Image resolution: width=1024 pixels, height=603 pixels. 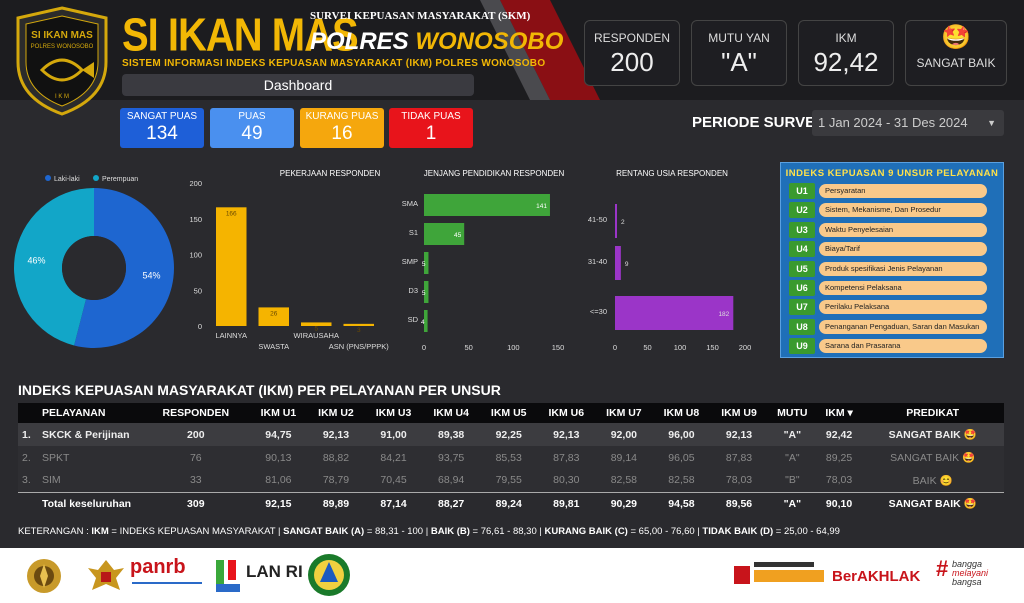 I want to click on polres-title: POLRES WONOSOBO, so click(x=436, y=42).